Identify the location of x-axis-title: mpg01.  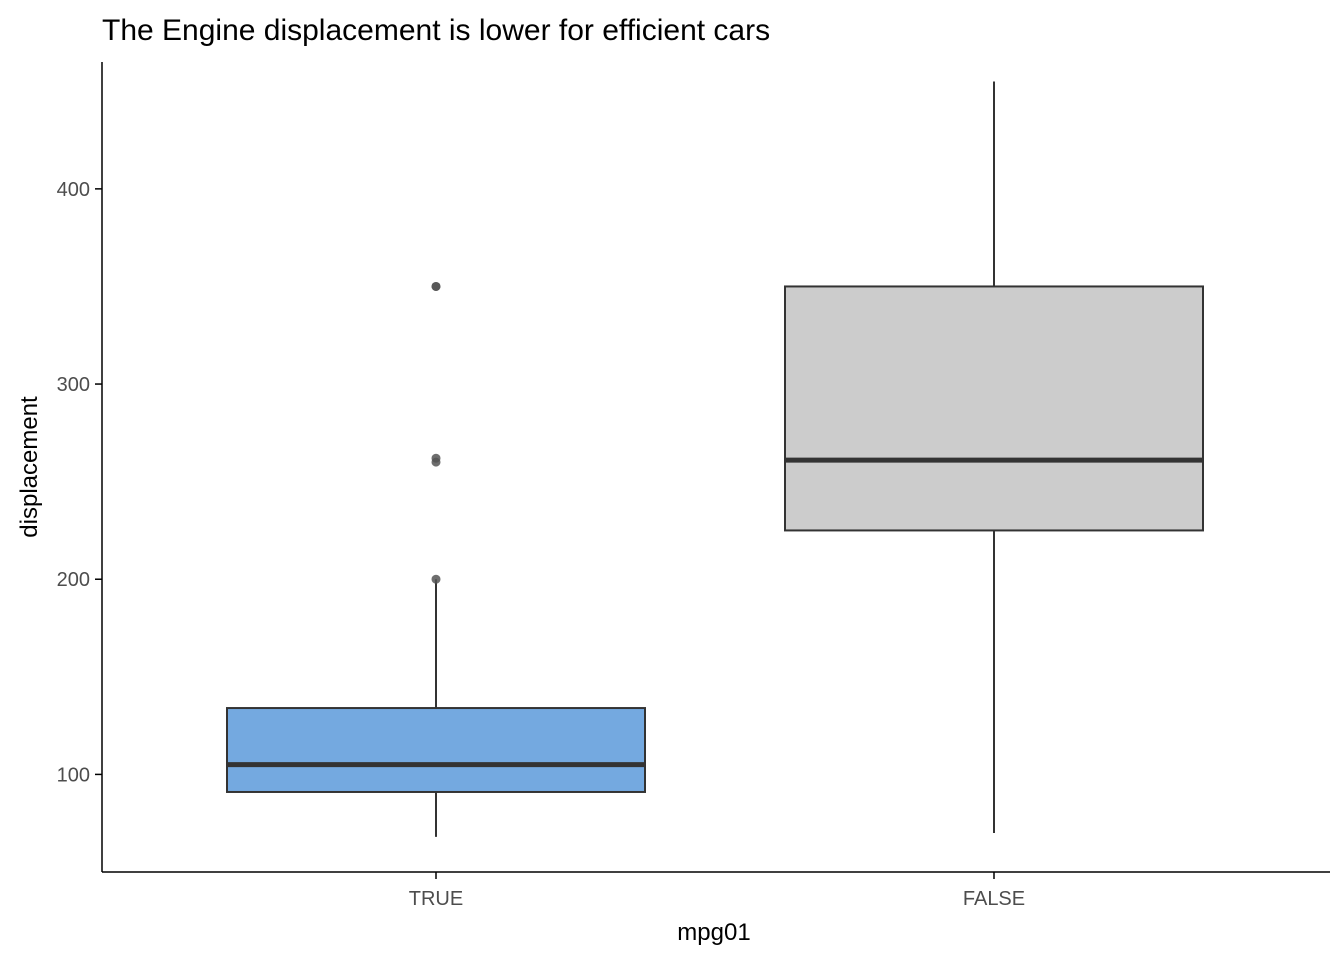
(713, 932).